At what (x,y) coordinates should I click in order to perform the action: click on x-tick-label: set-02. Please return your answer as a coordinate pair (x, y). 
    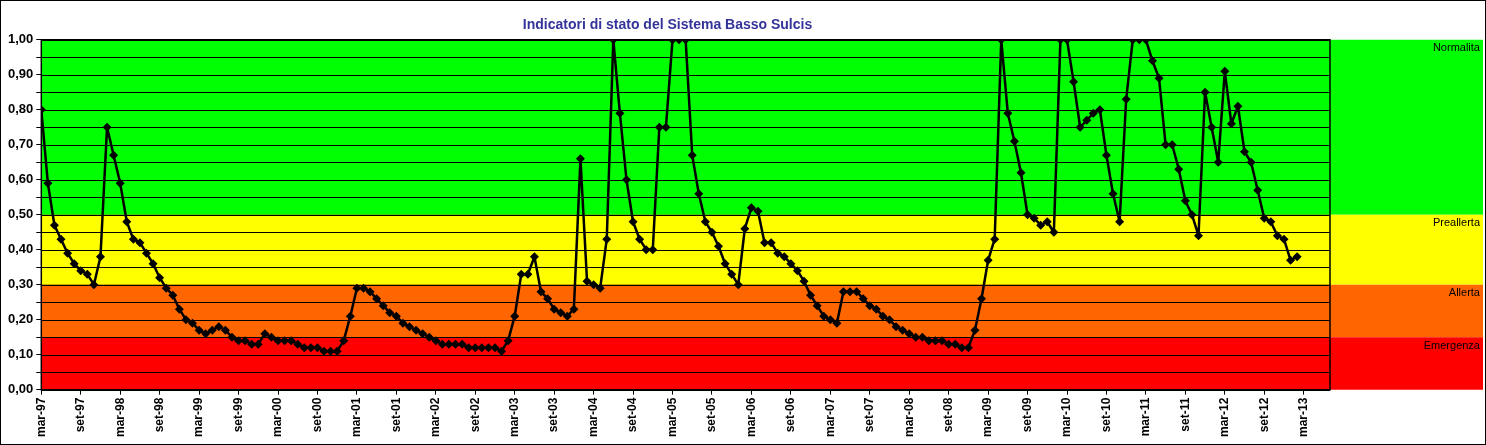
    Looking at the image, I should click on (474, 415).